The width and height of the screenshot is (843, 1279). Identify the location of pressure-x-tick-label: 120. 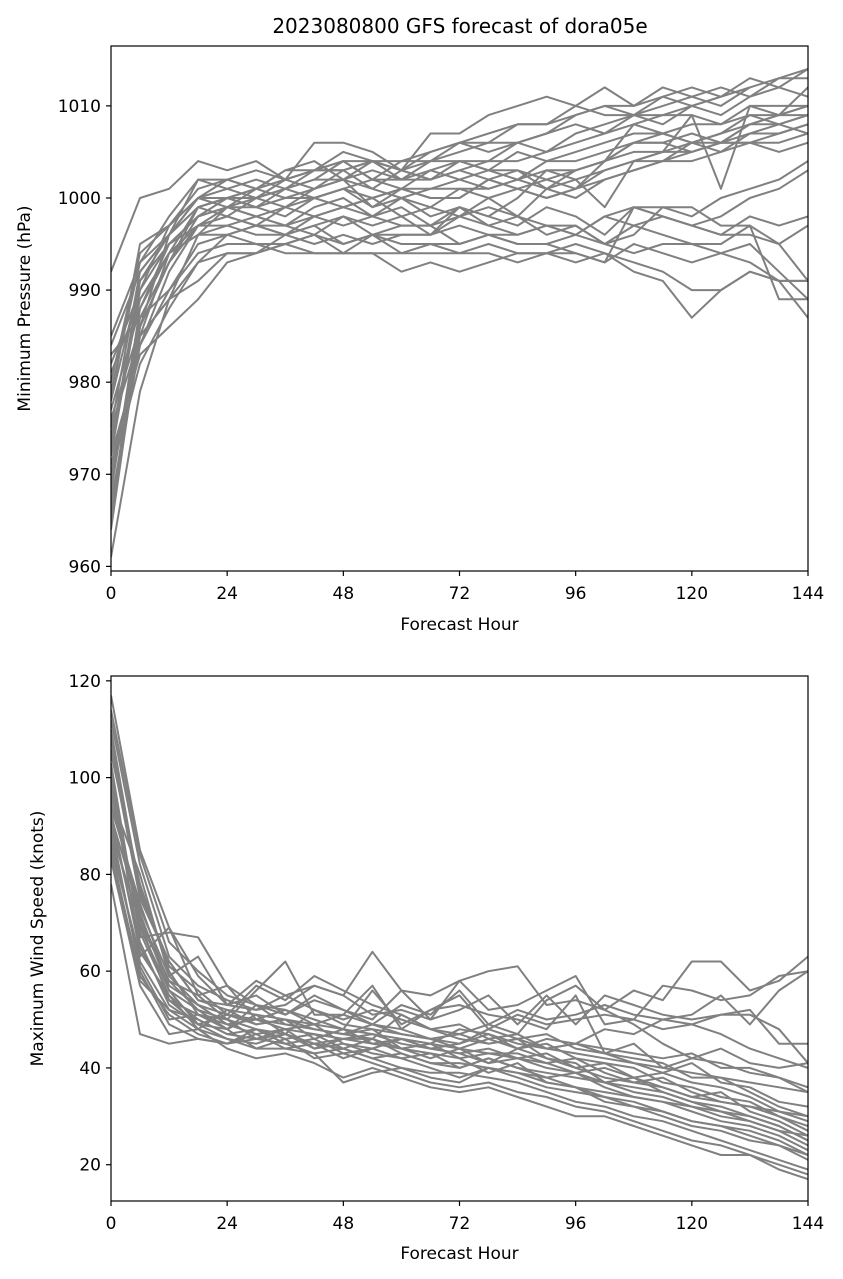
(692, 594).